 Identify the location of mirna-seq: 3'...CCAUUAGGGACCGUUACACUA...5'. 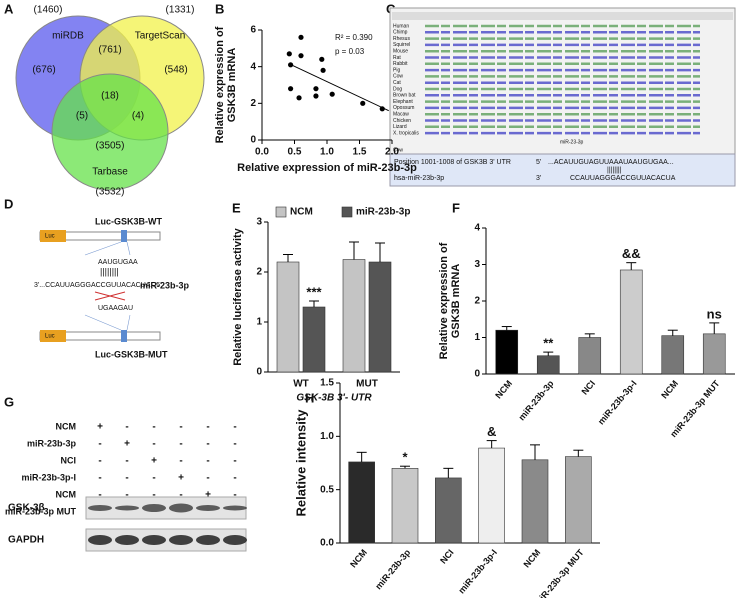
(98, 285).